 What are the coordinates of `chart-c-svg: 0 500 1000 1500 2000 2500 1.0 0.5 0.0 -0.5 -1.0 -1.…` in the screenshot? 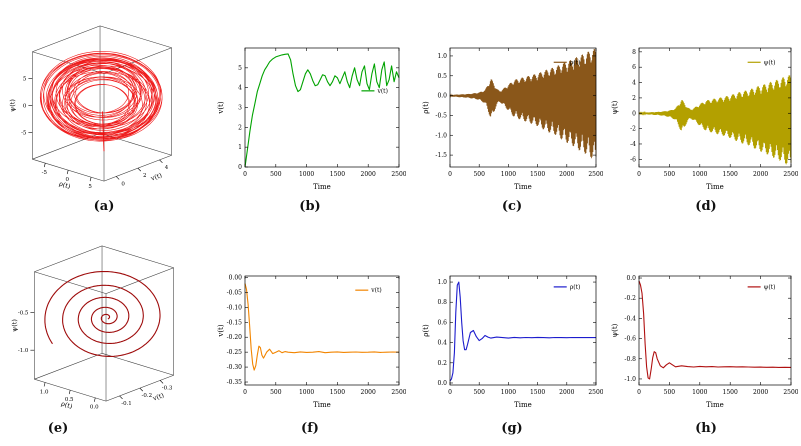 It's located at (512, 119).